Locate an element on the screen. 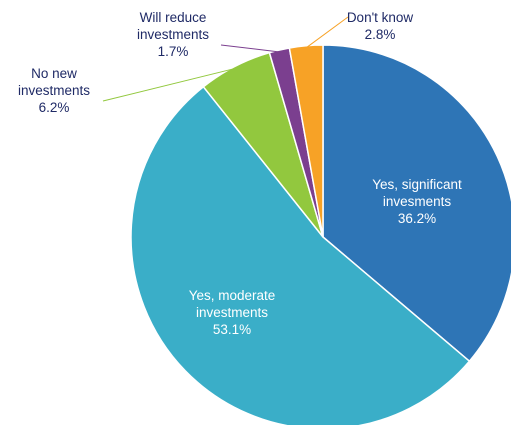 This screenshot has height=425, width=511. slice-value-label: 36.2% is located at coordinates (417, 218).